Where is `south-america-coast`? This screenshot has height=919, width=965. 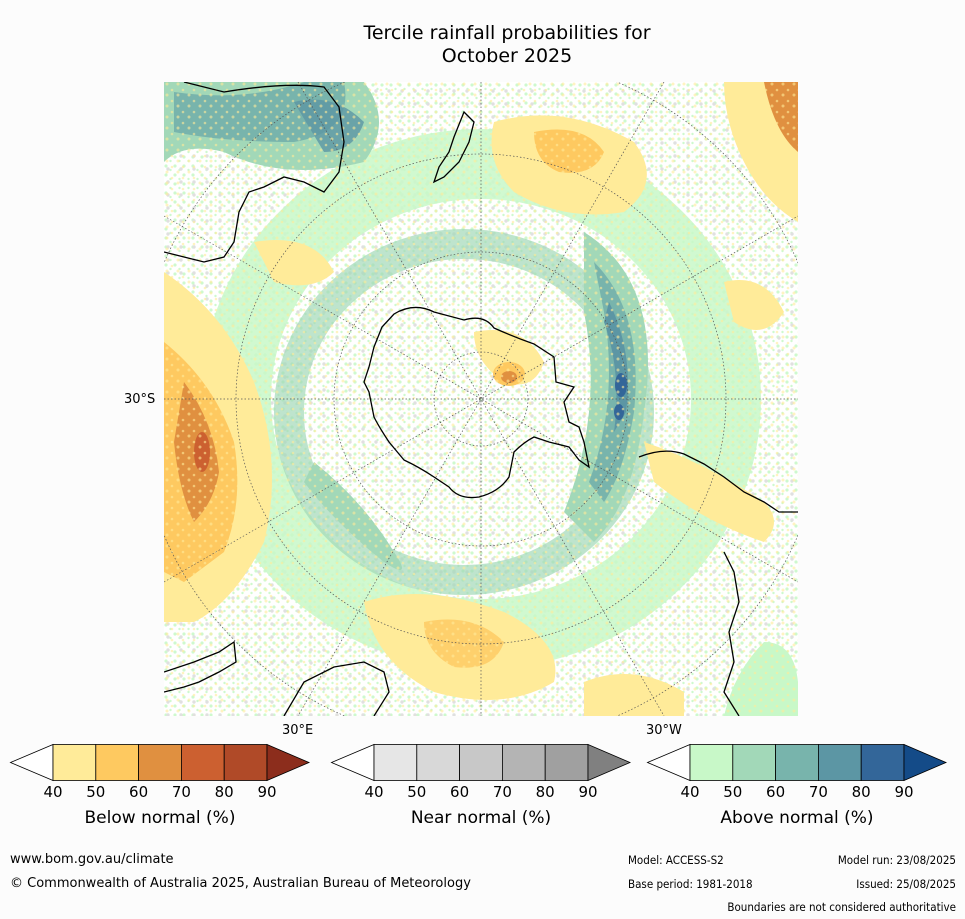 south-america-coast is located at coordinates (718, 481).